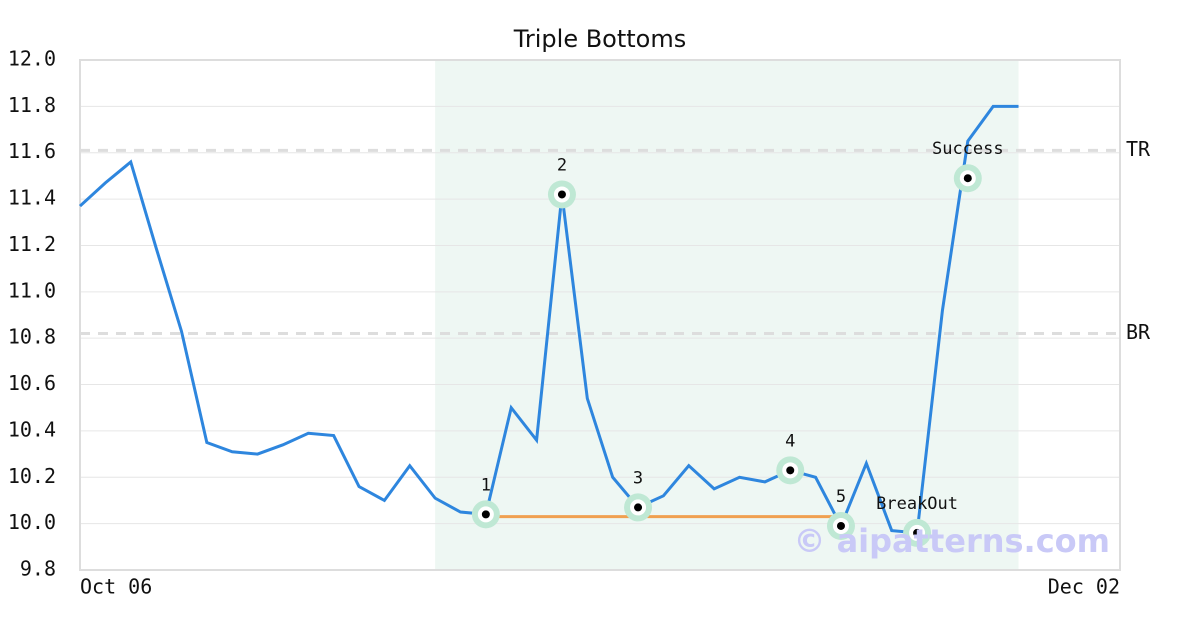  I want to click on y-tick-label: 10.8, so click(32, 337).